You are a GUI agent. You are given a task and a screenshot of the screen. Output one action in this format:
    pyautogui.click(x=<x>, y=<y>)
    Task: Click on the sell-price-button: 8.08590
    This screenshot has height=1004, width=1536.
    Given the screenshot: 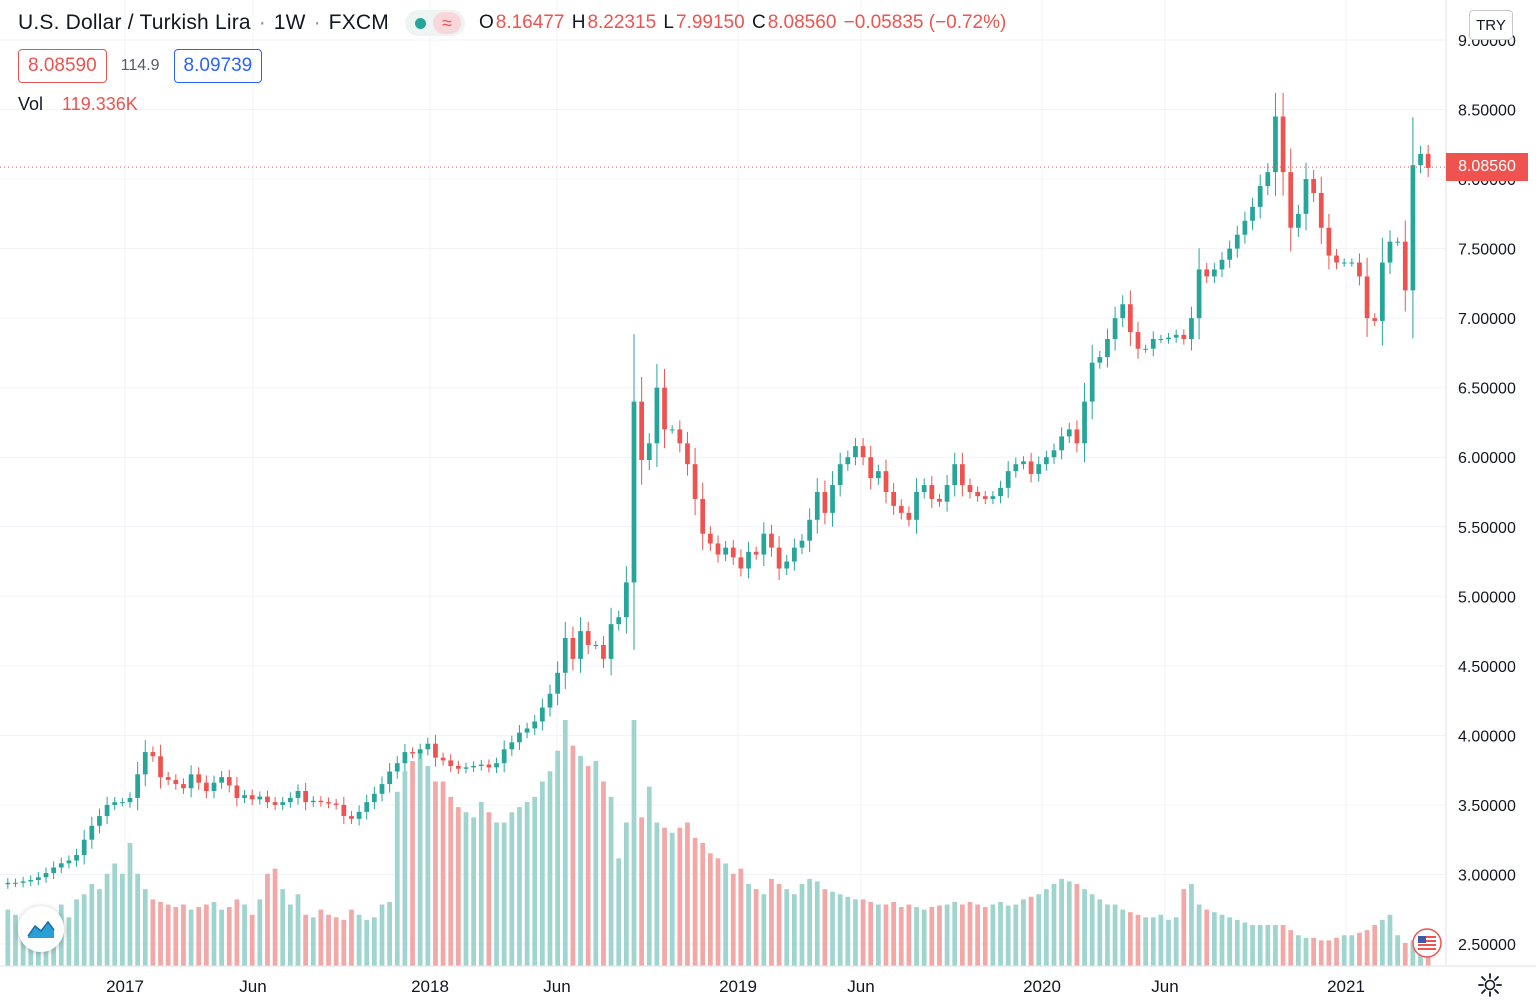 What is the action you would take?
    pyautogui.click(x=62, y=66)
    